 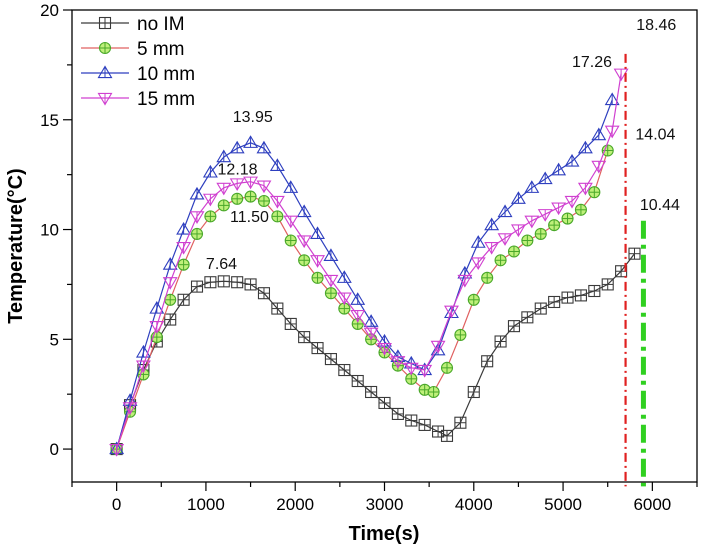 I want to click on y-tick-label: 5, so click(x=54, y=339).